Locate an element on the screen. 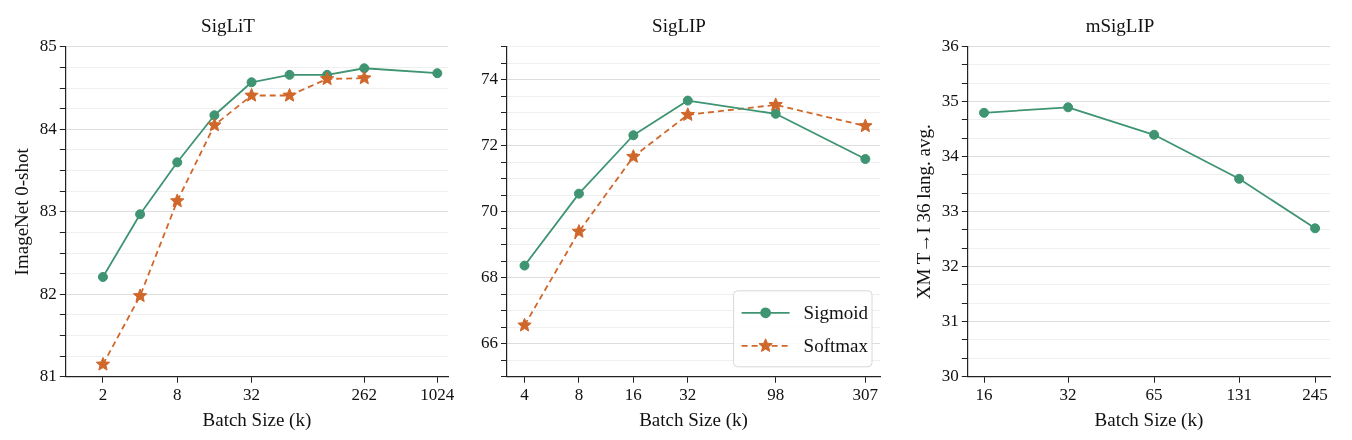 This screenshot has height=440, width=1352. y-tick-label: 34 is located at coordinates (950, 156).